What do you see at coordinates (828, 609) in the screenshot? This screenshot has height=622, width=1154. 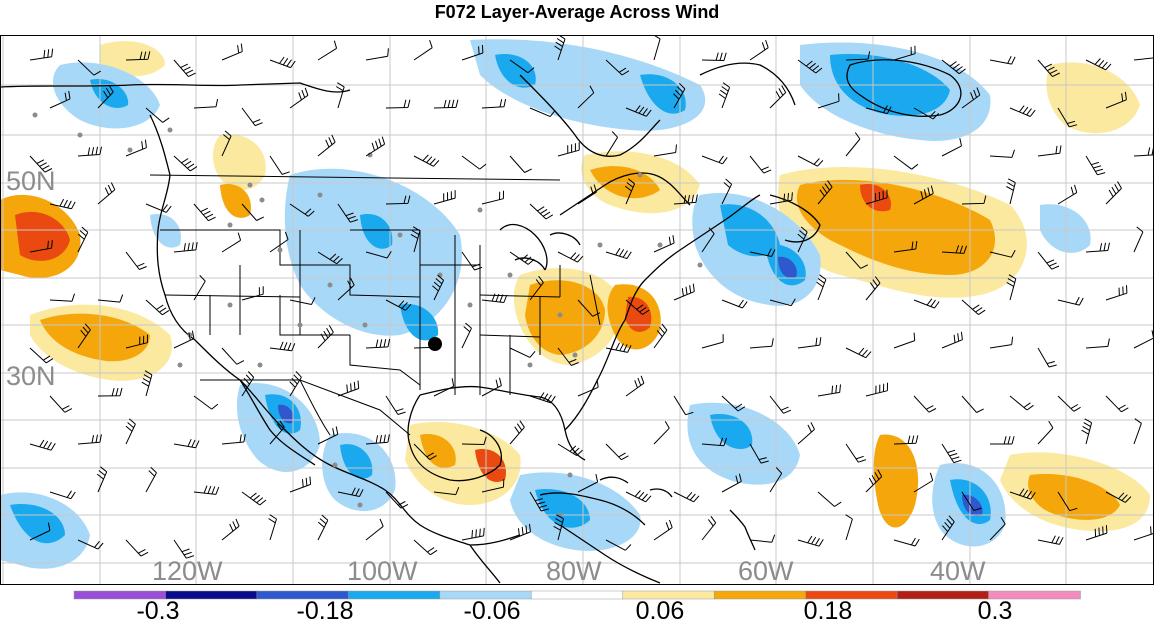 I see `colorbar-label: 0.18` at bounding box center [828, 609].